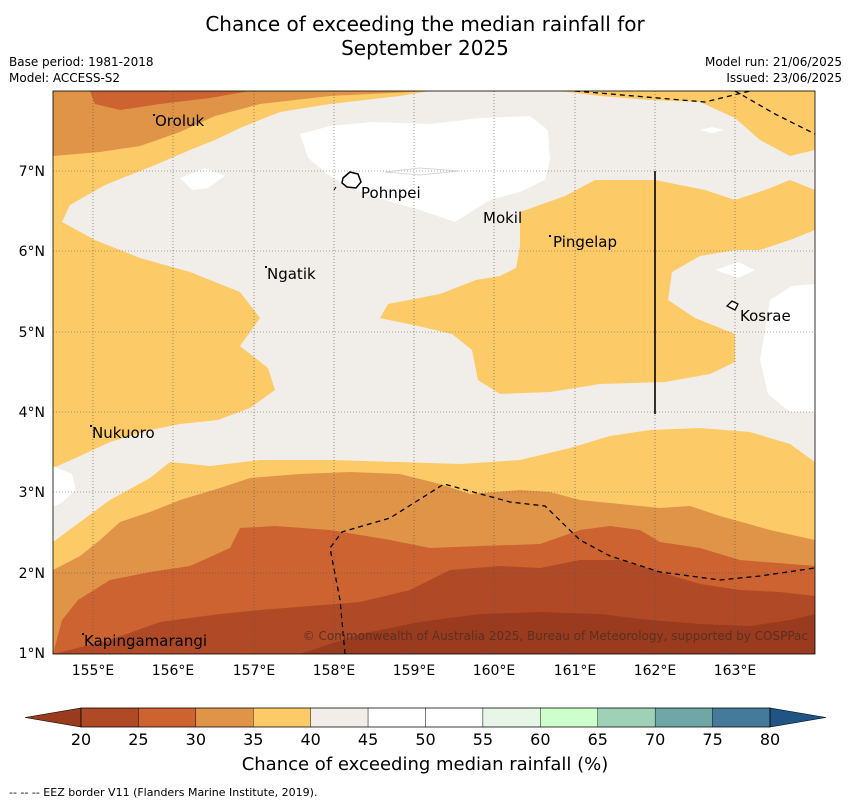 This screenshot has height=804, width=850. What do you see at coordinates (391, 193) in the screenshot?
I see `label-pohnpei: Pohnpei` at bounding box center [391, 193].